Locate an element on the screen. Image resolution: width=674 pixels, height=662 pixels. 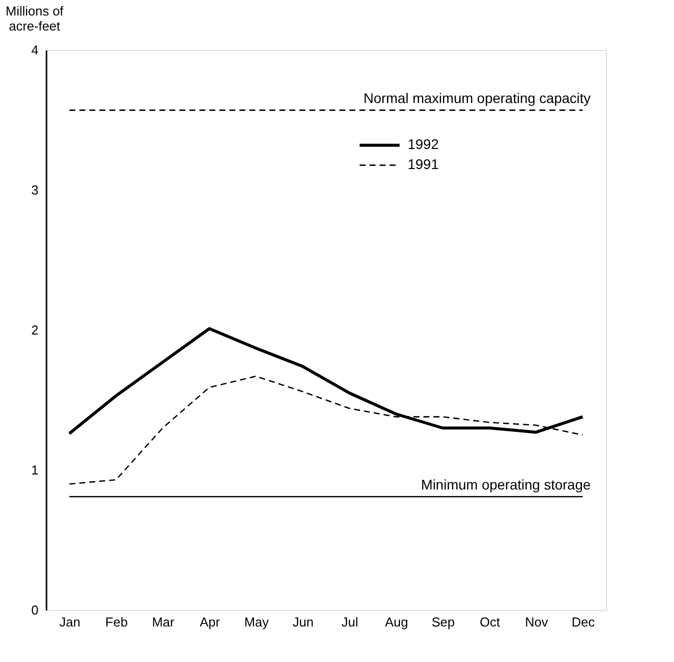
y-tick-label: 4 is located at coordinates (34, 50).